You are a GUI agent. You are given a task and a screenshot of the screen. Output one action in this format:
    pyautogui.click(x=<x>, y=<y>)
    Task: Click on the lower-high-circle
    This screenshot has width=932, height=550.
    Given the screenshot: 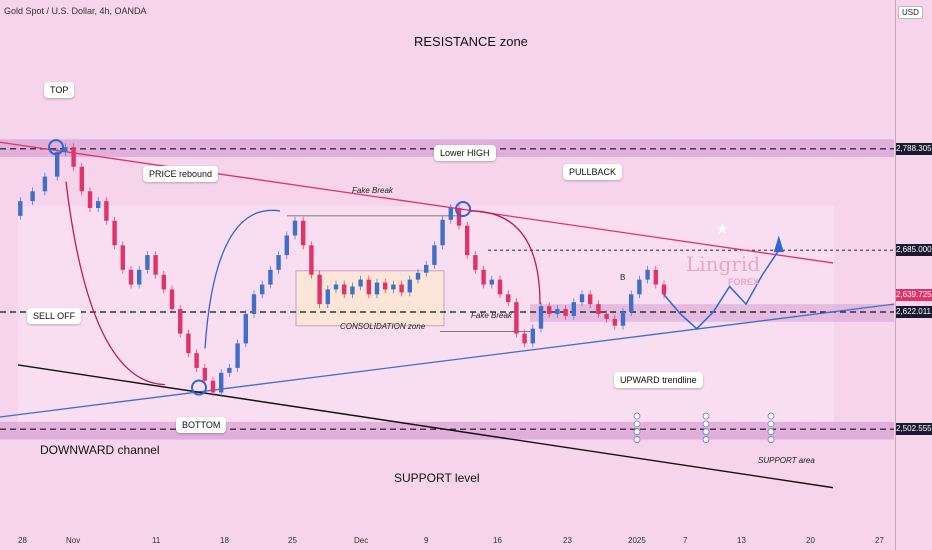 What is the action you would take?
    pyautogui.click(x=463, y=208)
    